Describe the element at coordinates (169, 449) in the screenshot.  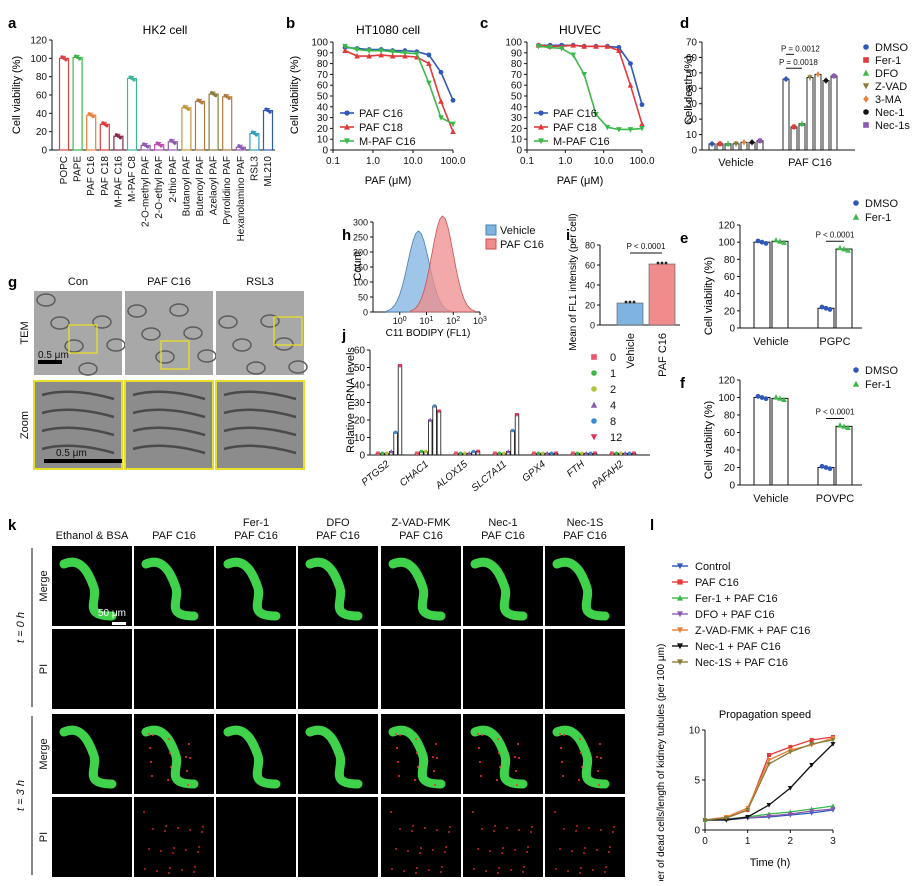
I see `membrane` at that location.